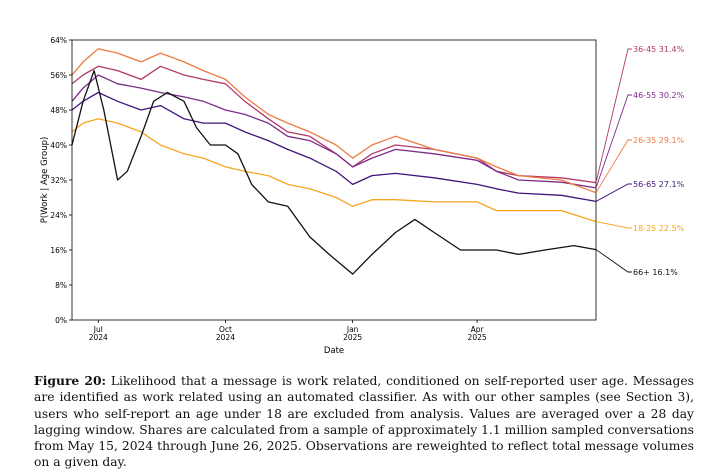  Describe the element at coordinates (58, 40) in the screenshot. I see `y-tick-label: 64%` at that location.